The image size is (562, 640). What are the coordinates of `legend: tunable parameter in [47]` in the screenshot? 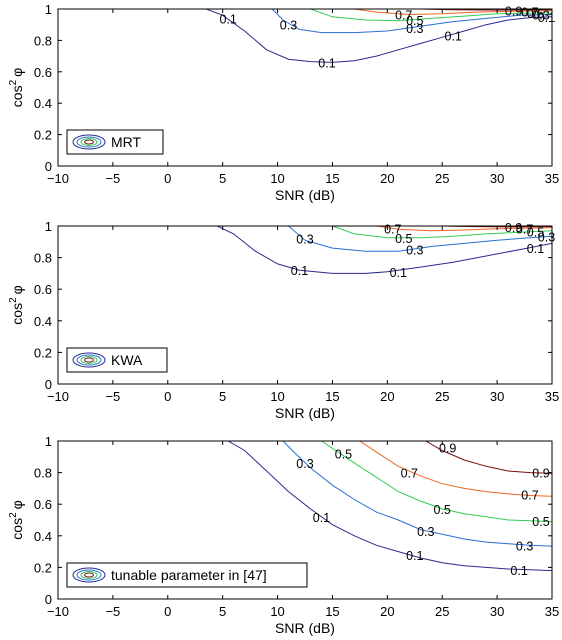 It's located at (187, 575).